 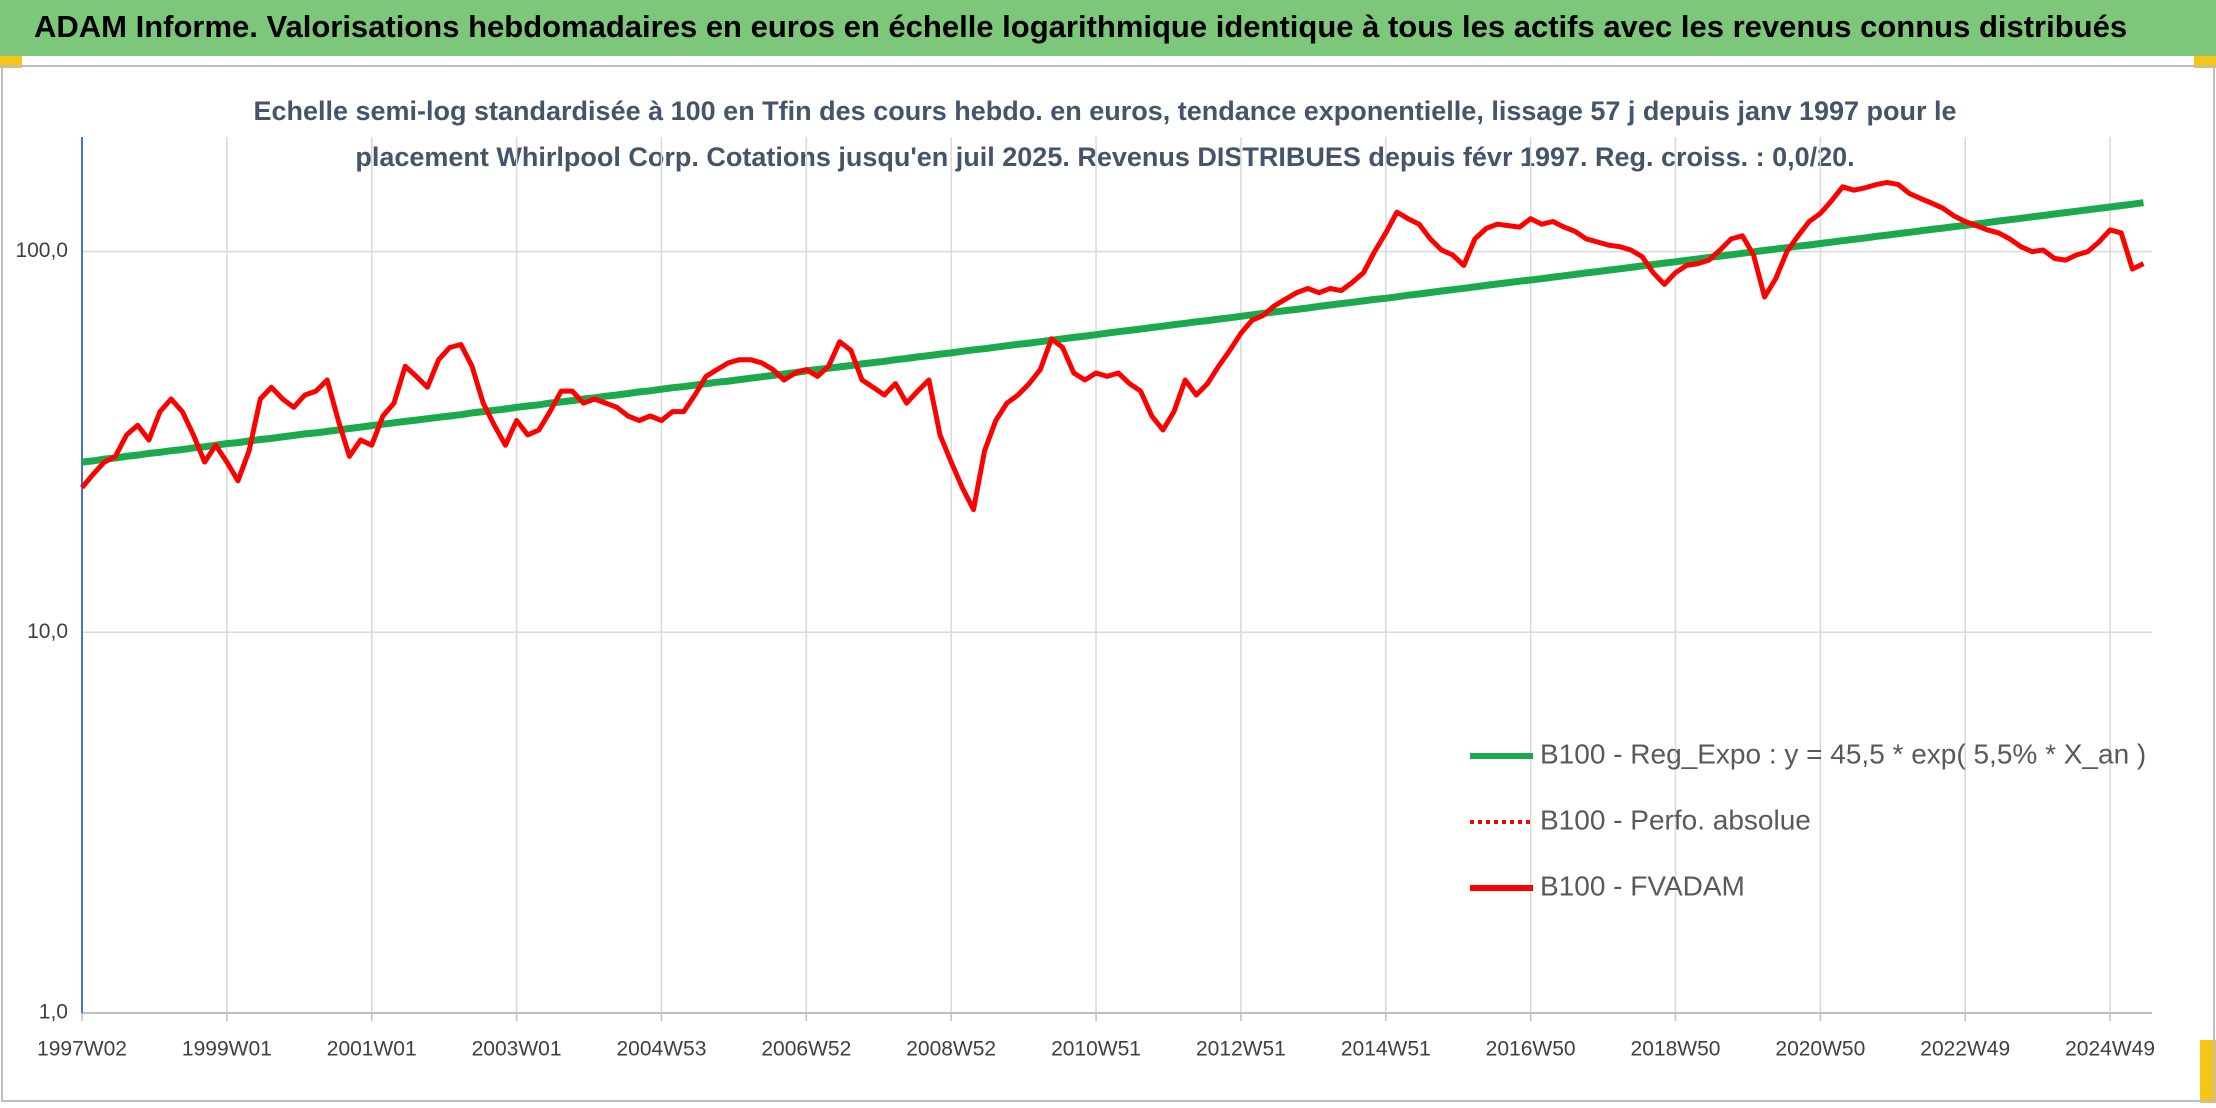 What do you see at coordinates (661, 1049) in the screenshot?
I see `x-tick-label: 2004W53` at bounding box center [661, 1049].